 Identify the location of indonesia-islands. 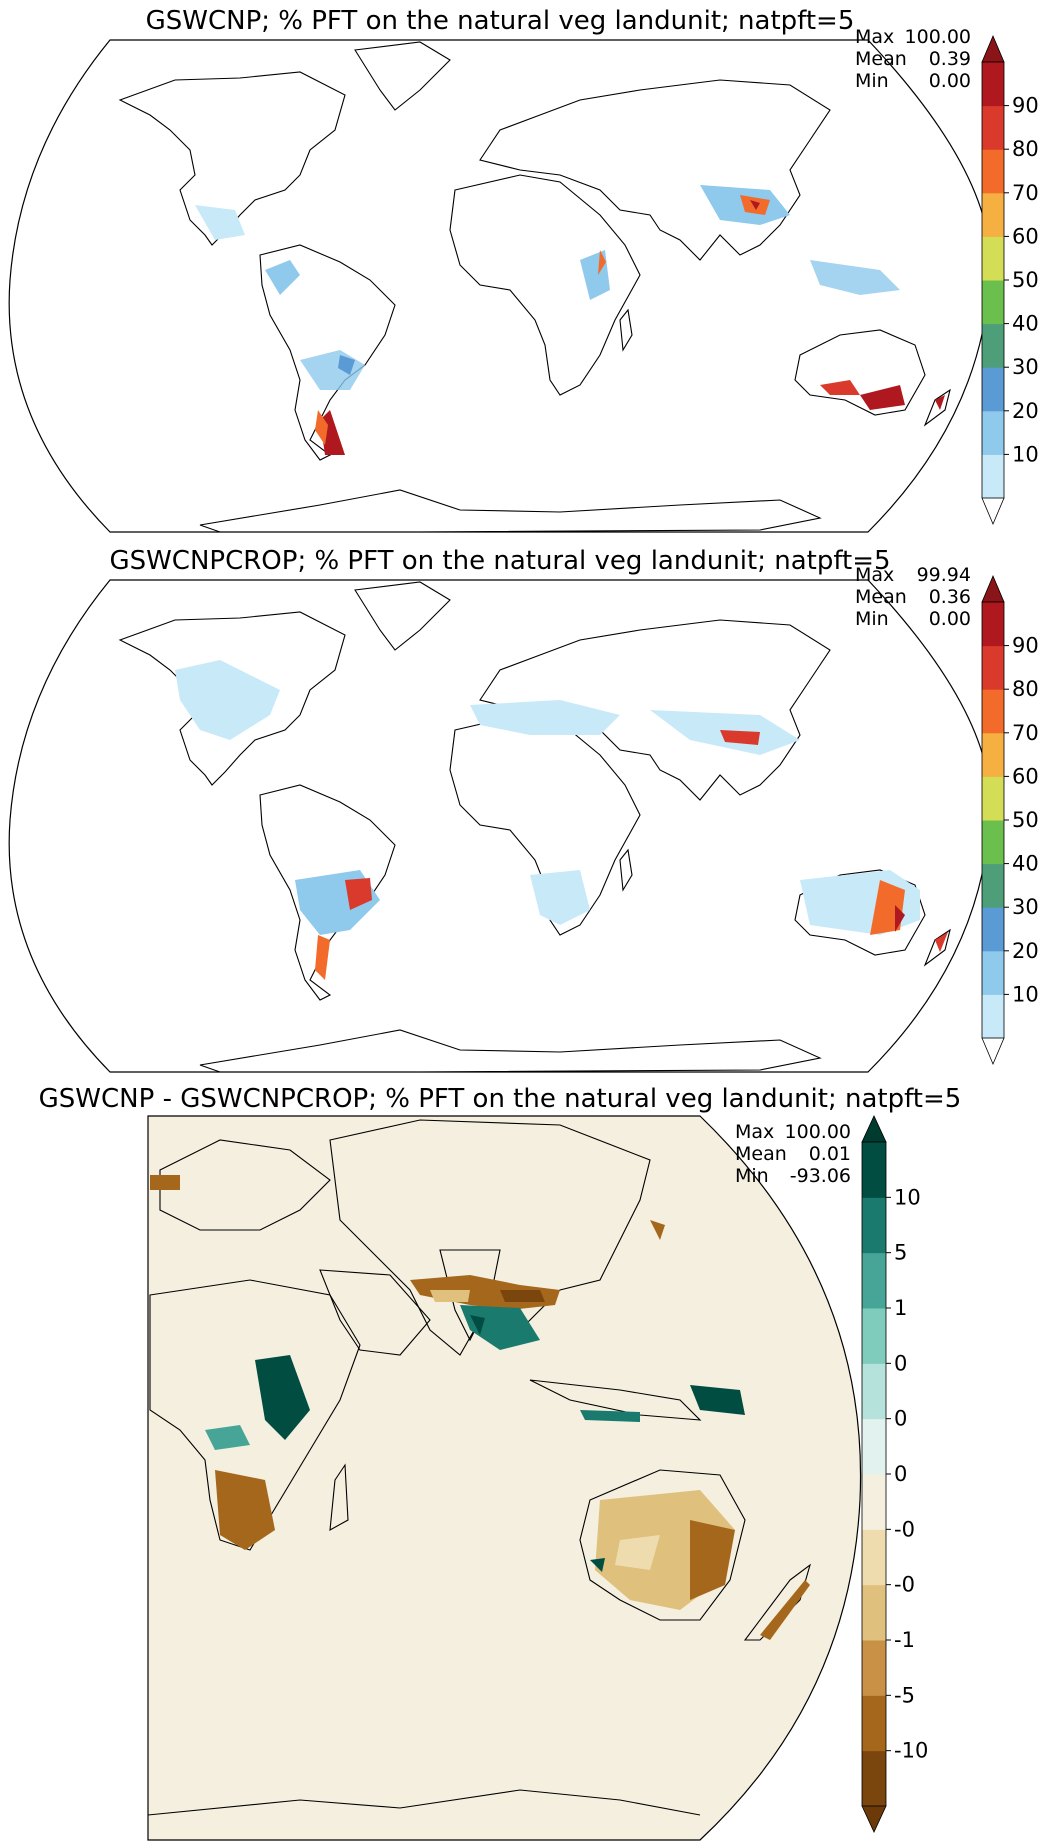
(615, 1400).